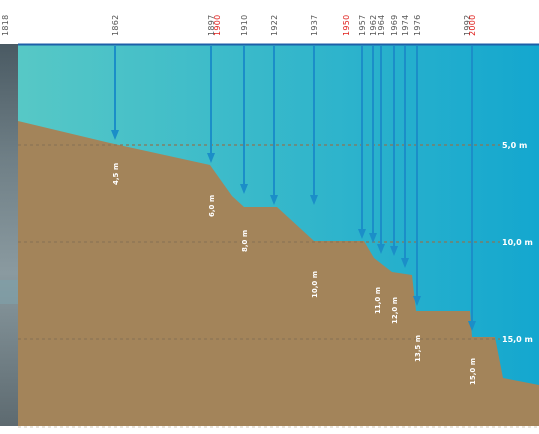 Image resolution: width=539 pixels, height=434 pixels. Describe the element at coordinates (381, 25) in the screenshot. I see `year-label: 1964` at that location.